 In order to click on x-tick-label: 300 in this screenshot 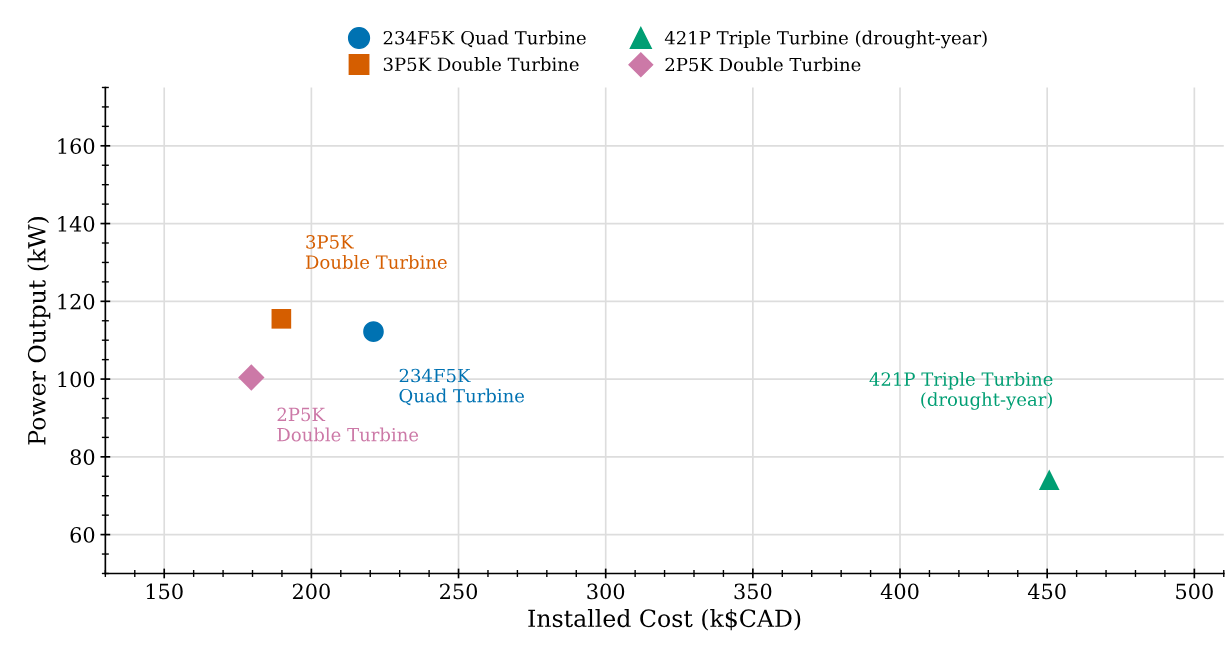, I will do `click(606, 591)`.